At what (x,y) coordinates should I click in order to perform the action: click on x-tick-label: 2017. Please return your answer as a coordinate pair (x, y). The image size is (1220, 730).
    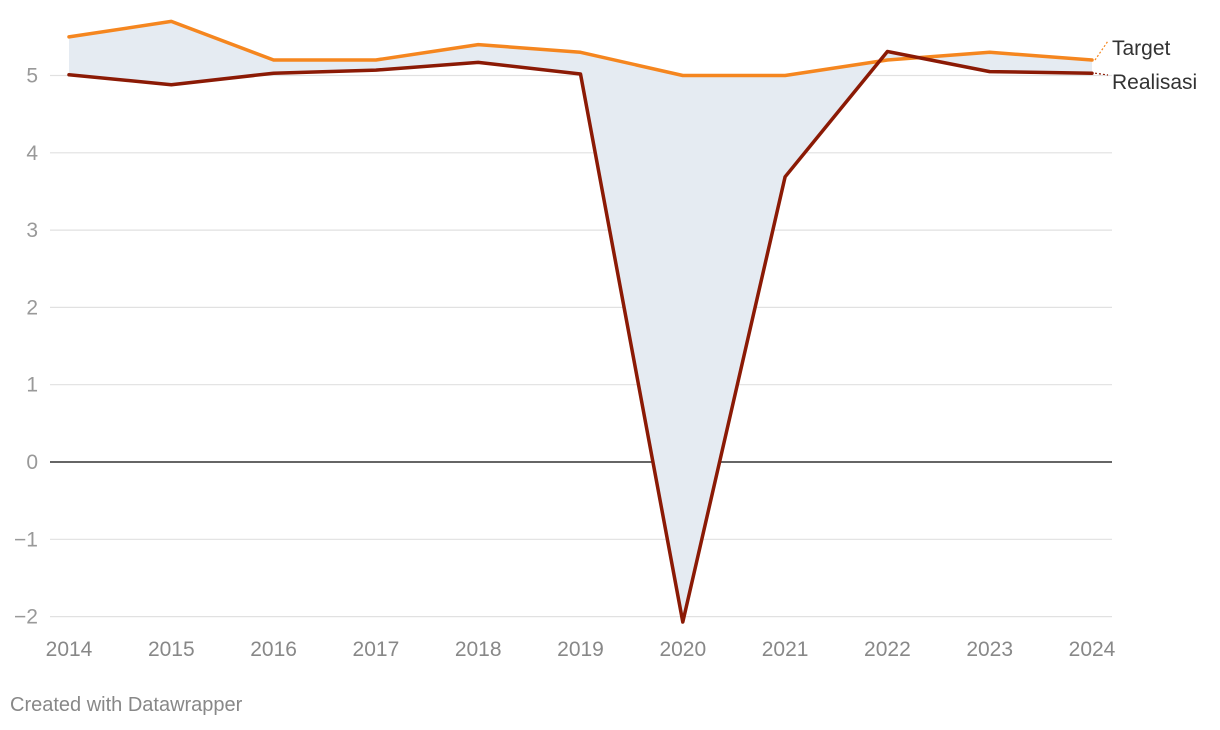
    Looking at the image, I should click on (376, 649).